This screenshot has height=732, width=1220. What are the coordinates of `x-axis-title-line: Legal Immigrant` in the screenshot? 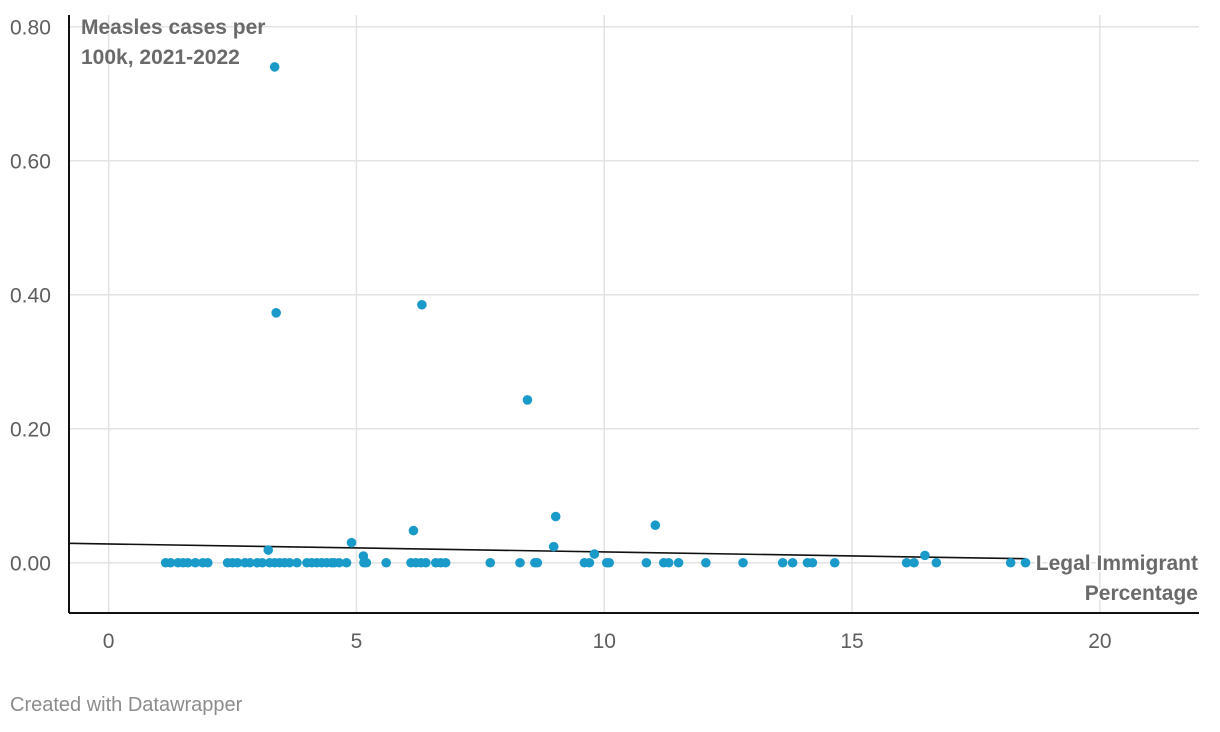 It's located at (1117, 563).